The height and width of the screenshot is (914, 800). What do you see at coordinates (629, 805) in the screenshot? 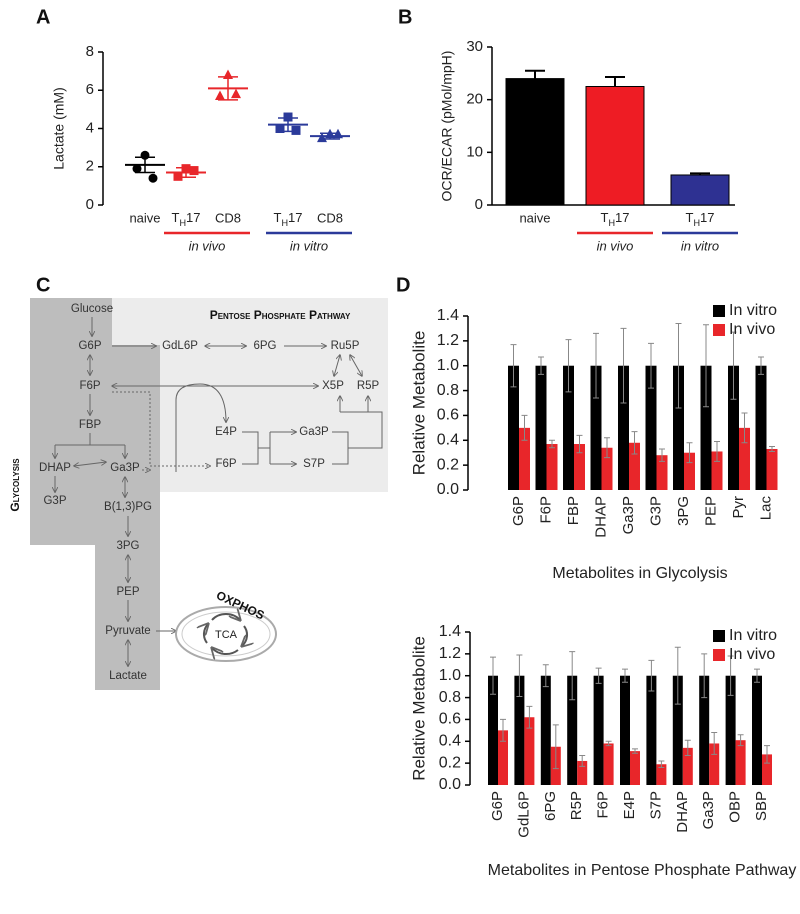
I see `x-tick-label: E4P` at bounding box center [629, 805].